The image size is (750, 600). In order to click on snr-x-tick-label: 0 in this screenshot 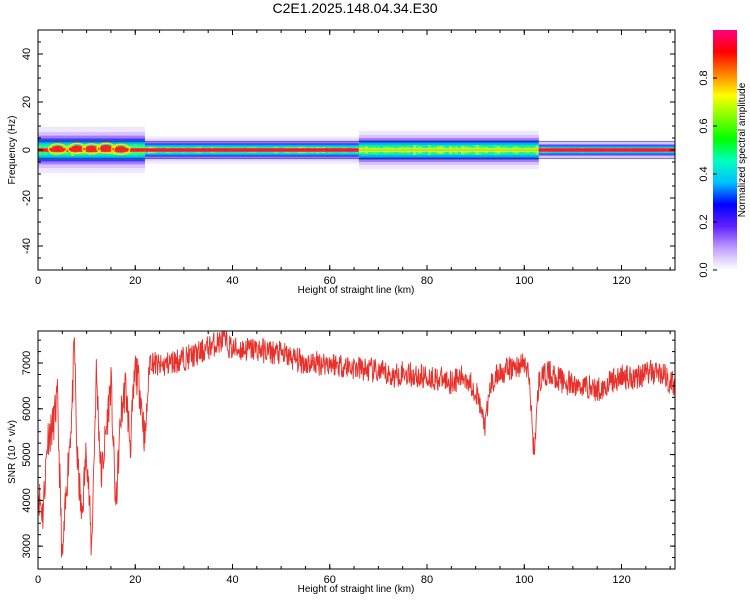, I will do `click(38, 580)`.